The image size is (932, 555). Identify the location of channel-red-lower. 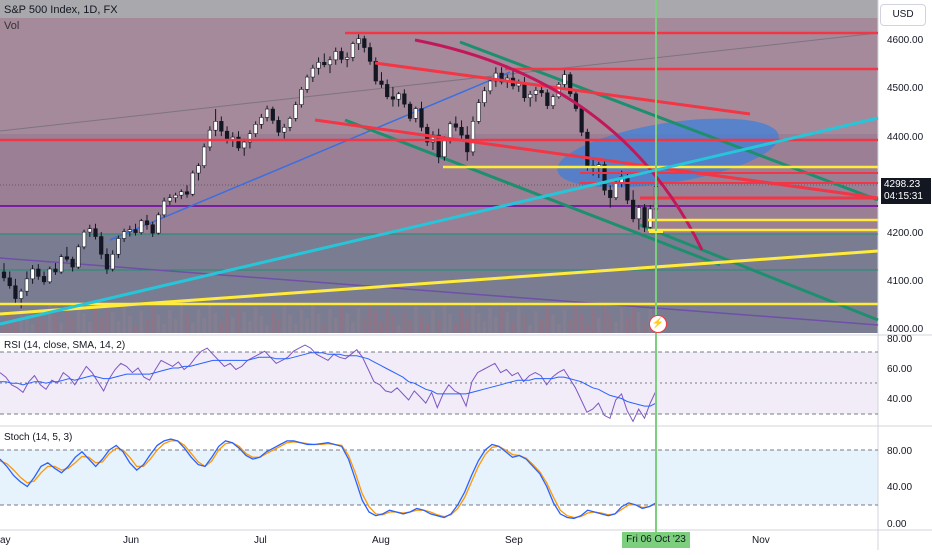
(596, 159).